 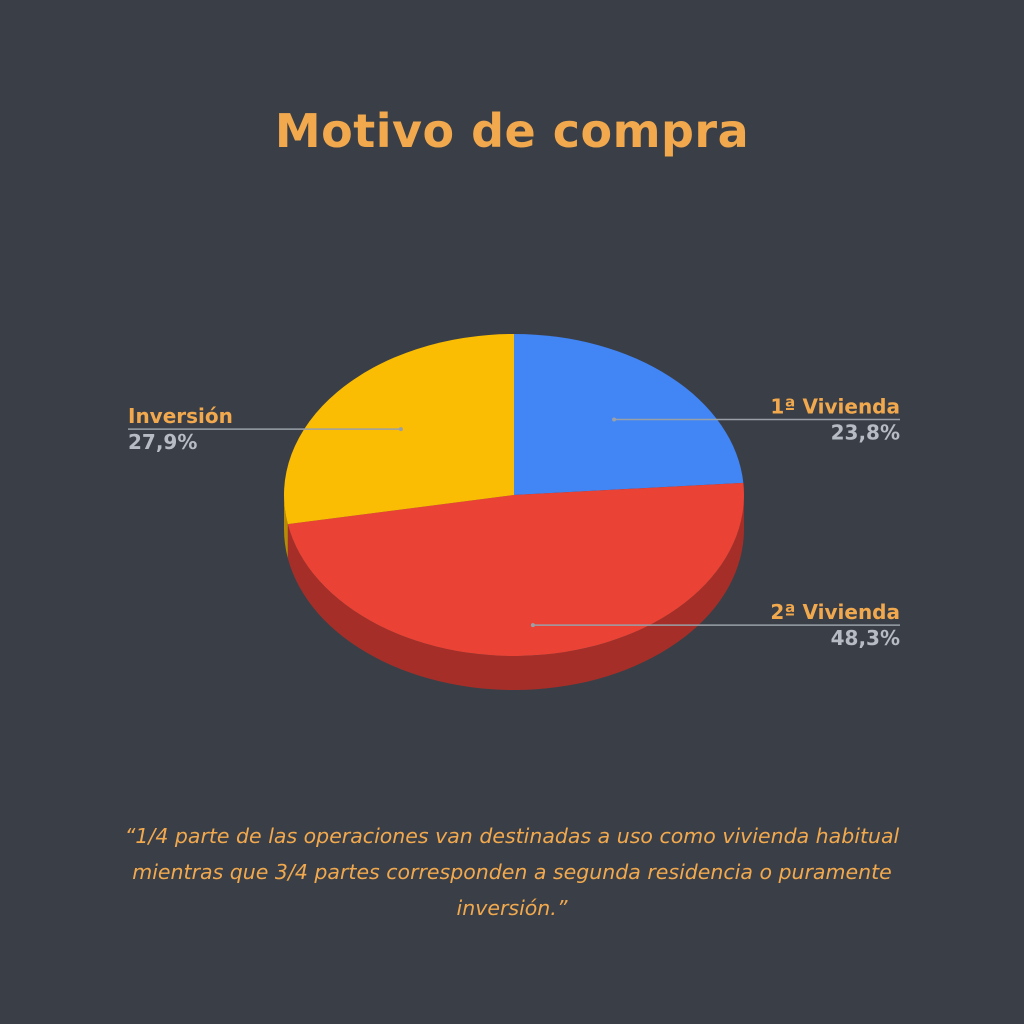 I want to click on pie-side-2a-vivienda, so click(x=515, y=592).